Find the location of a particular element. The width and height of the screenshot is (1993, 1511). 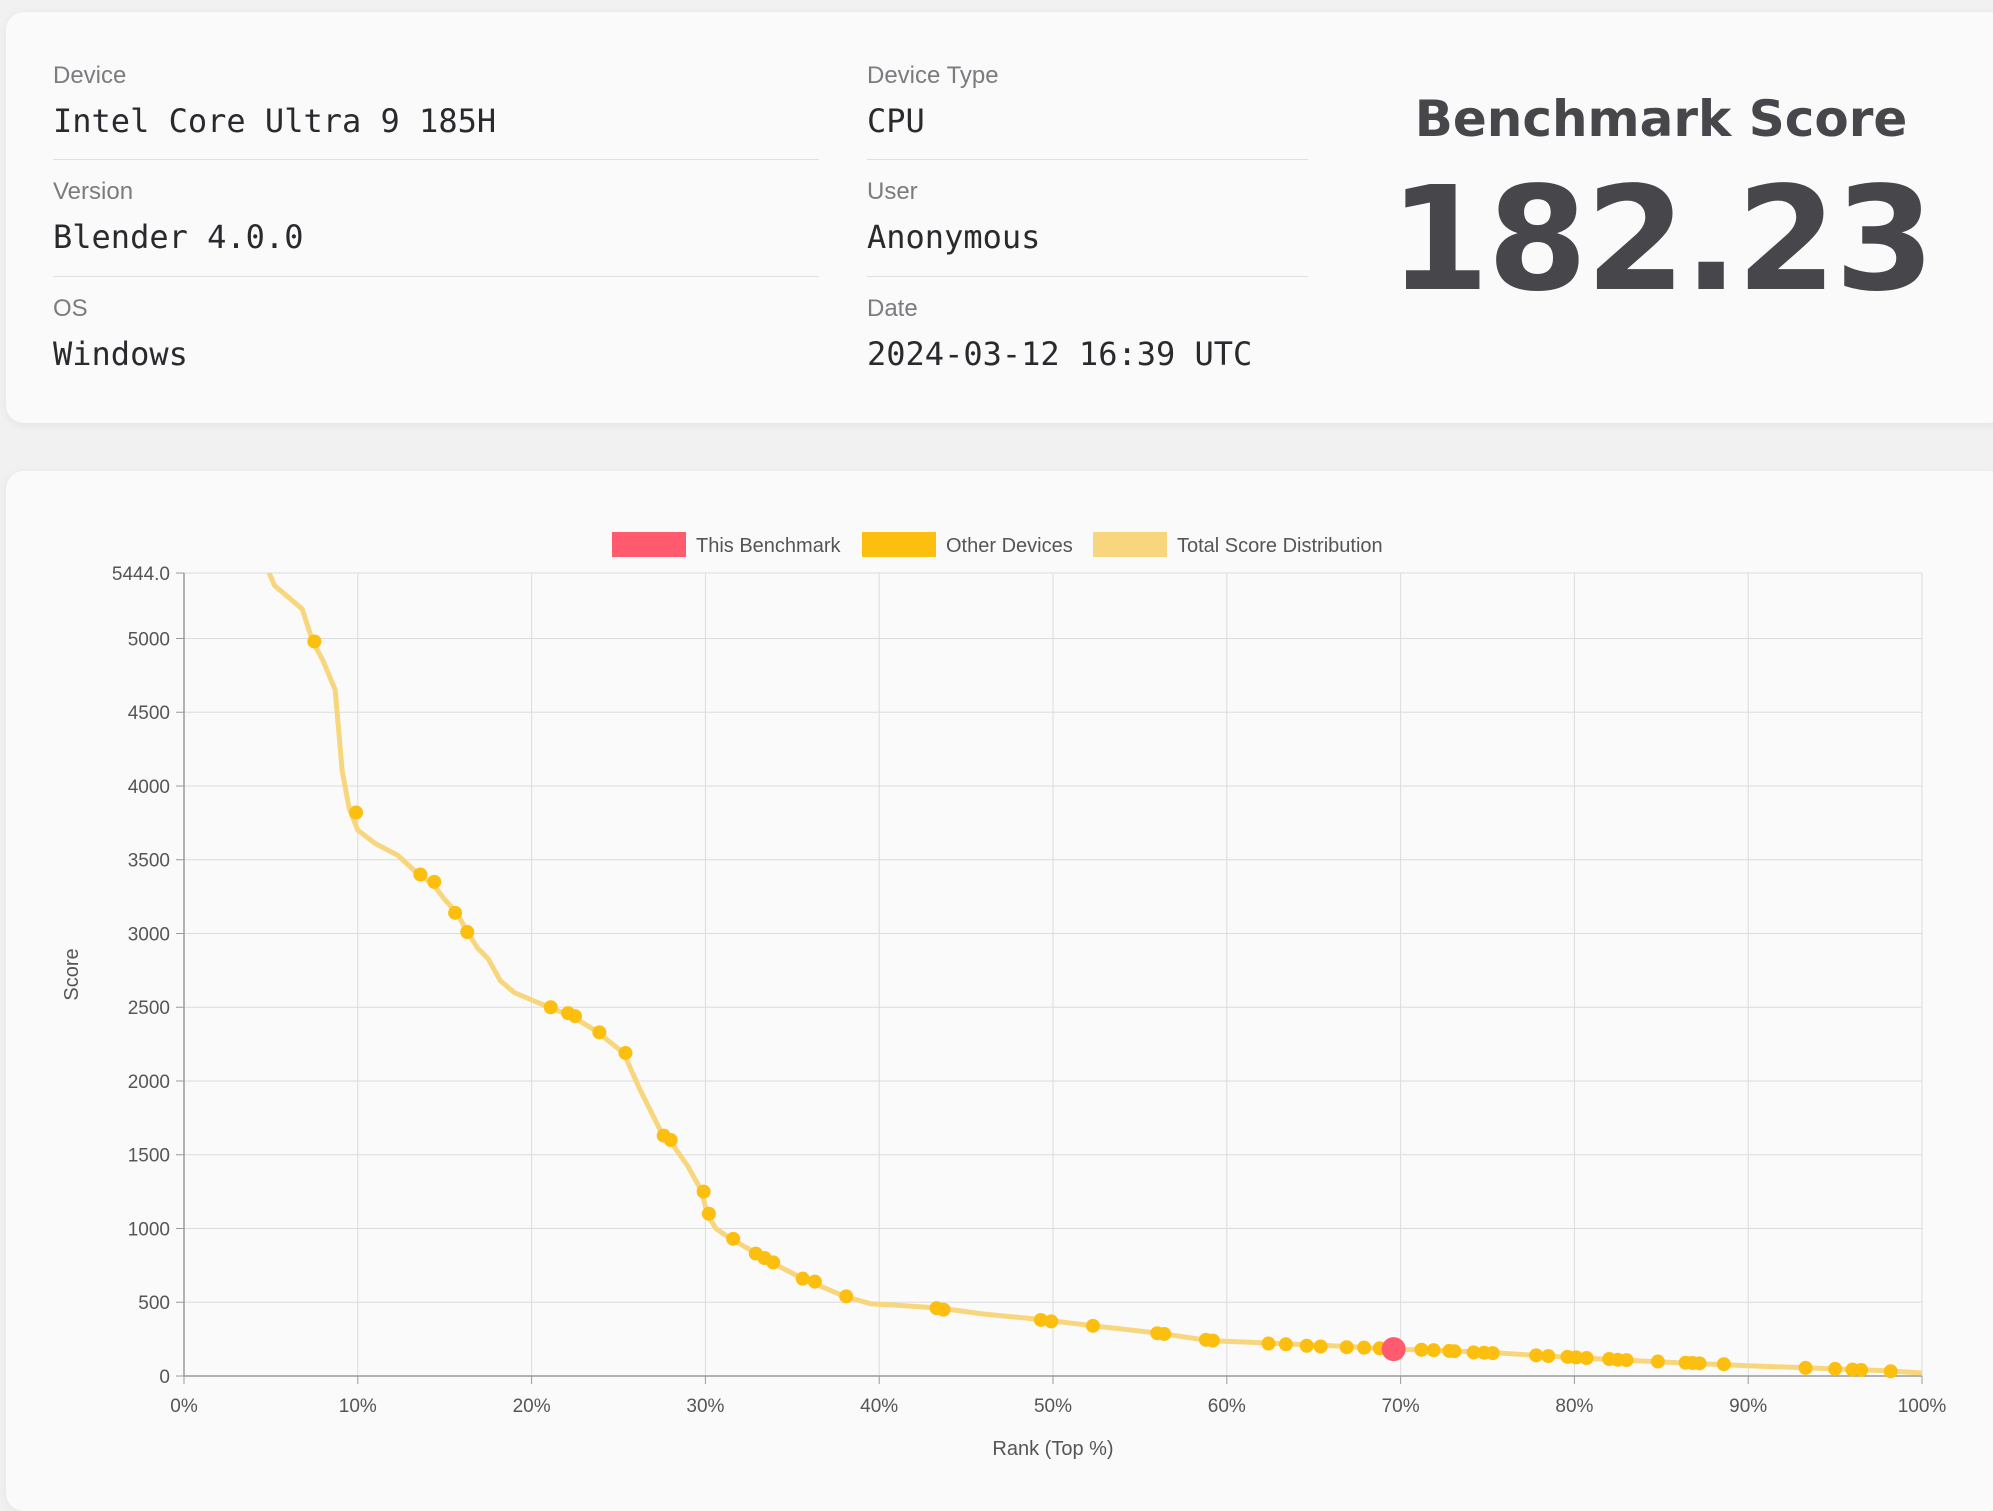

device-label: Device is located at coordinates (90, 75).